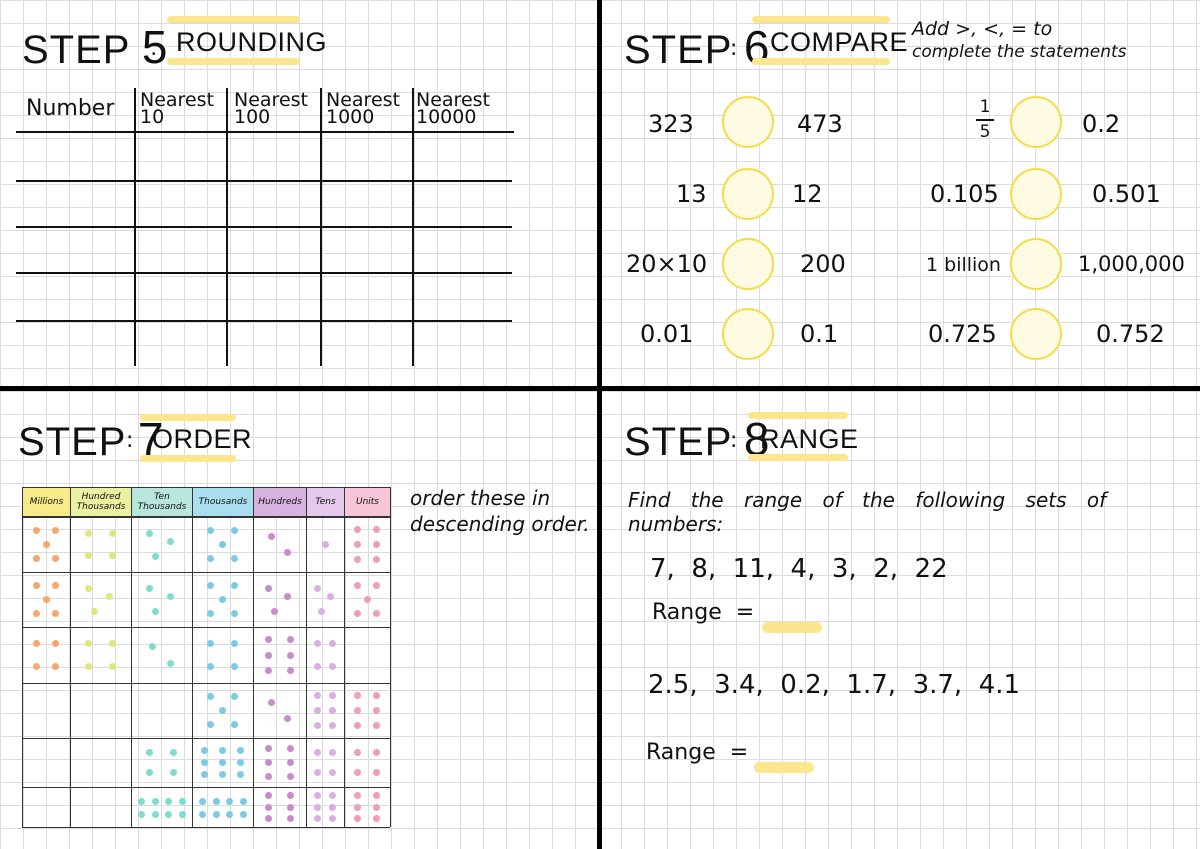 The image size is (1200, 849). What do you see at coordinates (154, 48) in the screenshot?
I see `step5-colon: :` at bounding box center [154, 48].